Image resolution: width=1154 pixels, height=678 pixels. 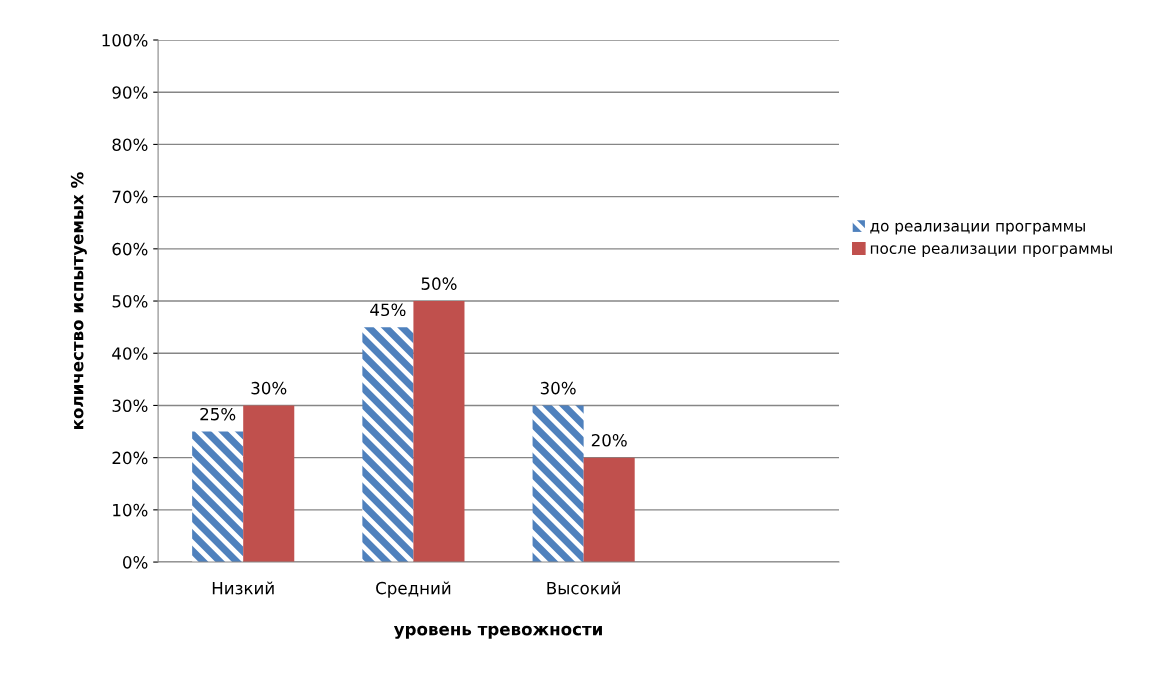 I want to click on y-tick-label: 60%, so click(x=130, y=249).